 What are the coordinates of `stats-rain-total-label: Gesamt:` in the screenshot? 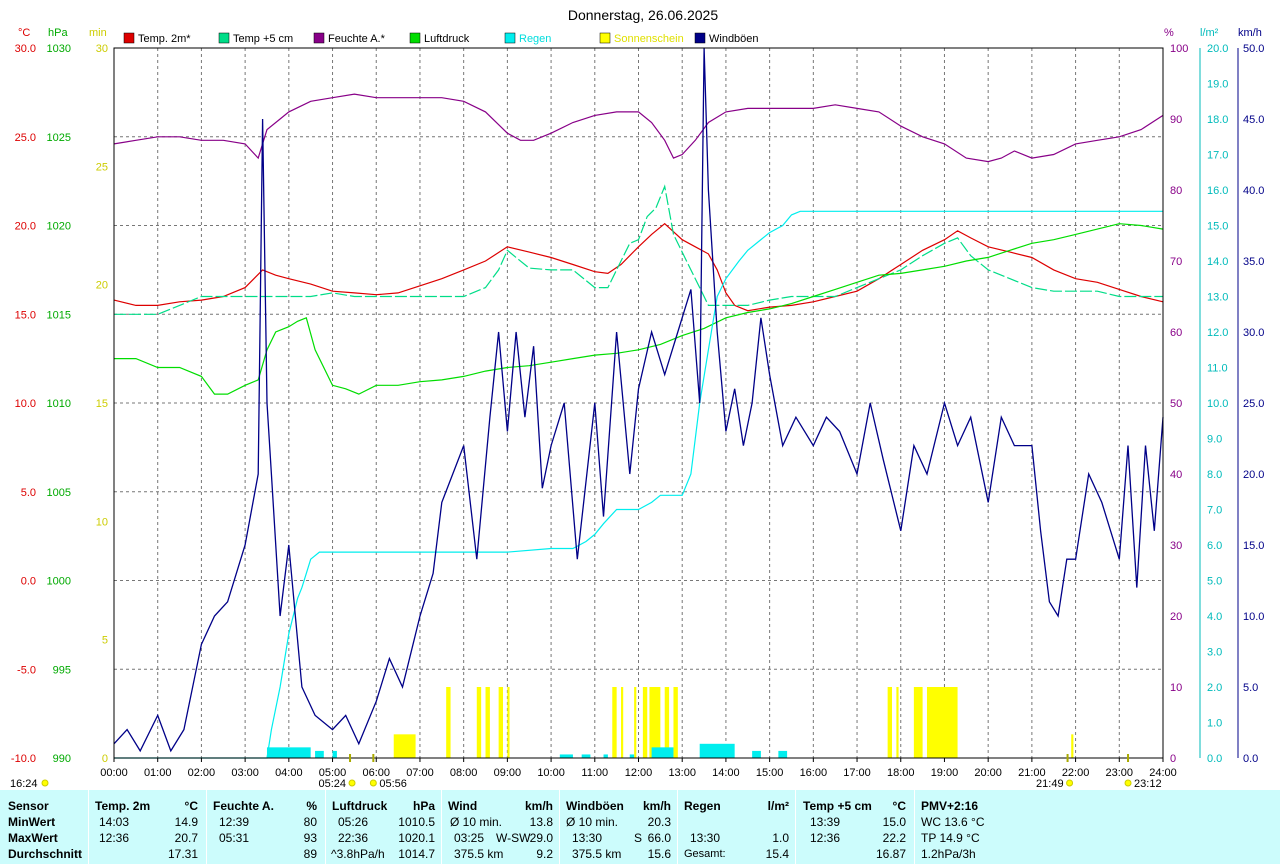 It's located at (705, 854).